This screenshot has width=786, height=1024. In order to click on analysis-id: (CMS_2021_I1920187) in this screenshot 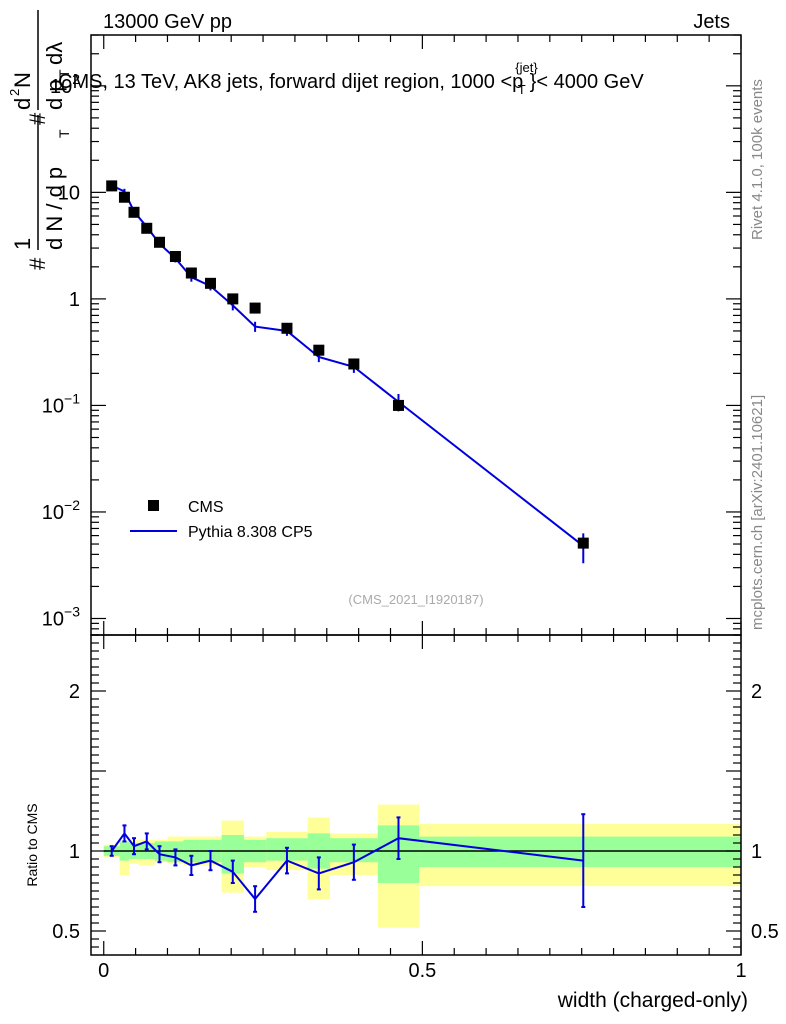, I will do `click(415, 599)`.